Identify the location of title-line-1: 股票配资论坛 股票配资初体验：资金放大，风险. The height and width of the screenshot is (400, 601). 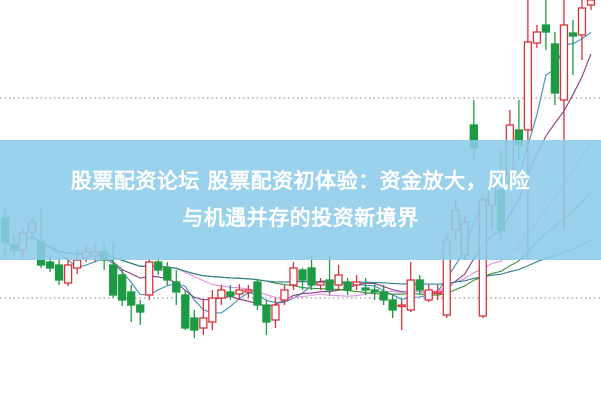
(300, 181).